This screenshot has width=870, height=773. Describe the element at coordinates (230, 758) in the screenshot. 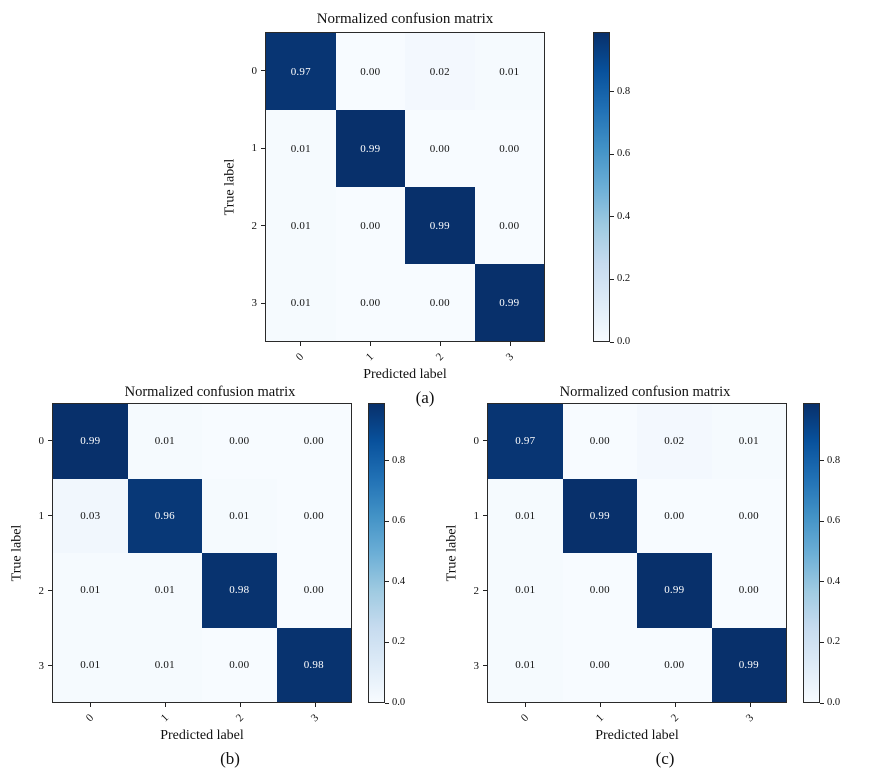

I see `subfigure-label-b: (b)` at that location.